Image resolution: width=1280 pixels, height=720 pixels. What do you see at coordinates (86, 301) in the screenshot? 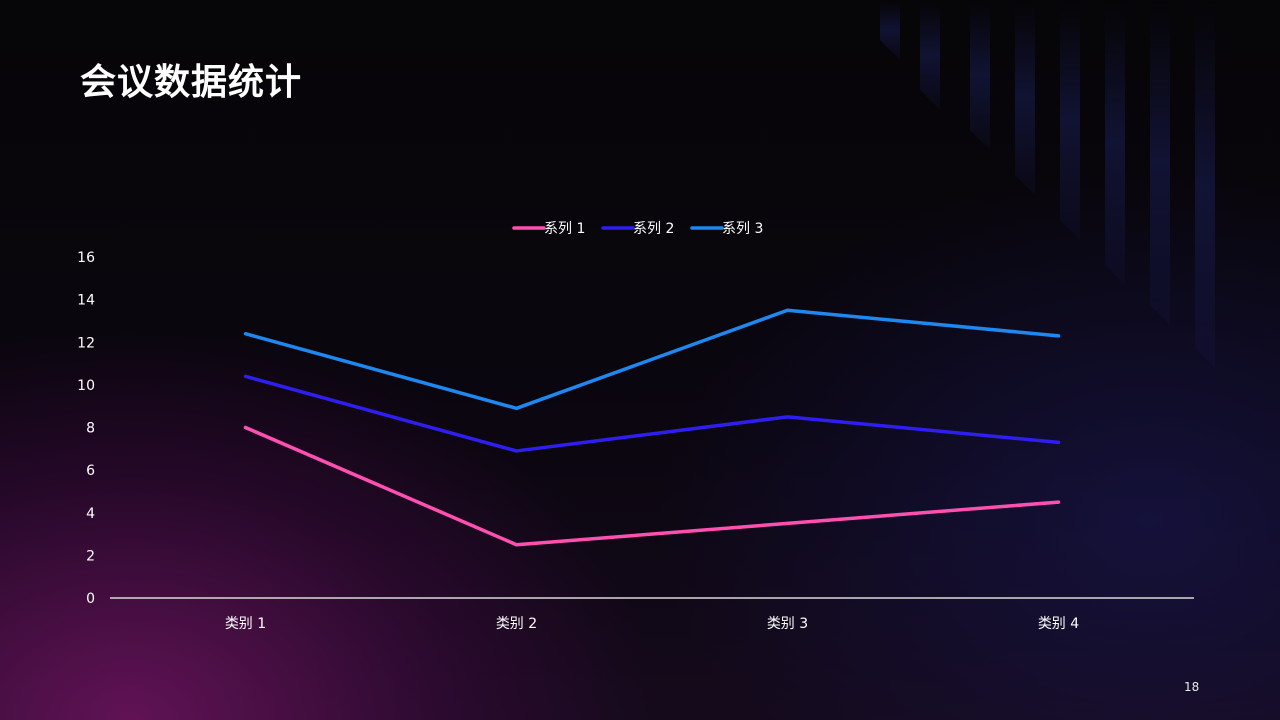
I see `y-tick-label: 14` at bounding box center [86, 301].